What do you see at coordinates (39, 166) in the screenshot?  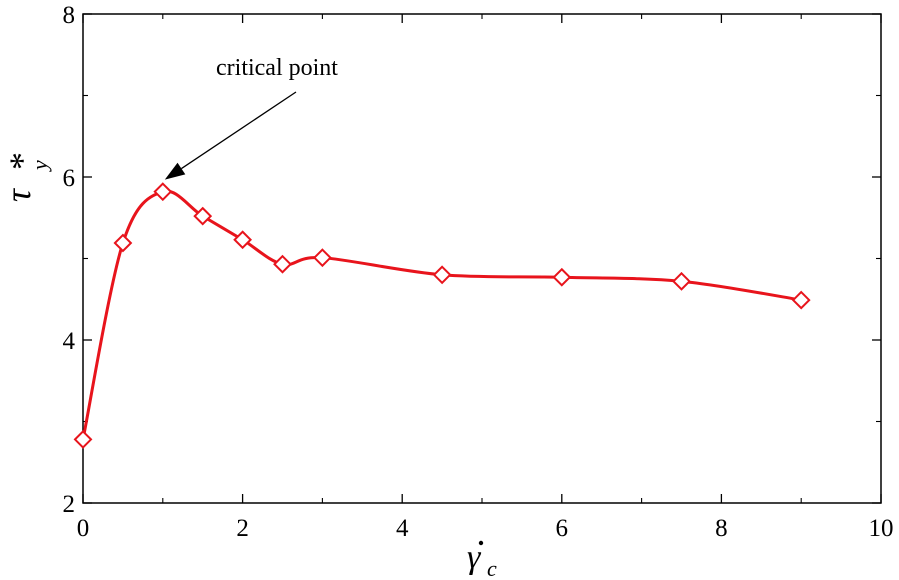 I see `y-axis-title-subscript: y` at bounding box center [39, 166].